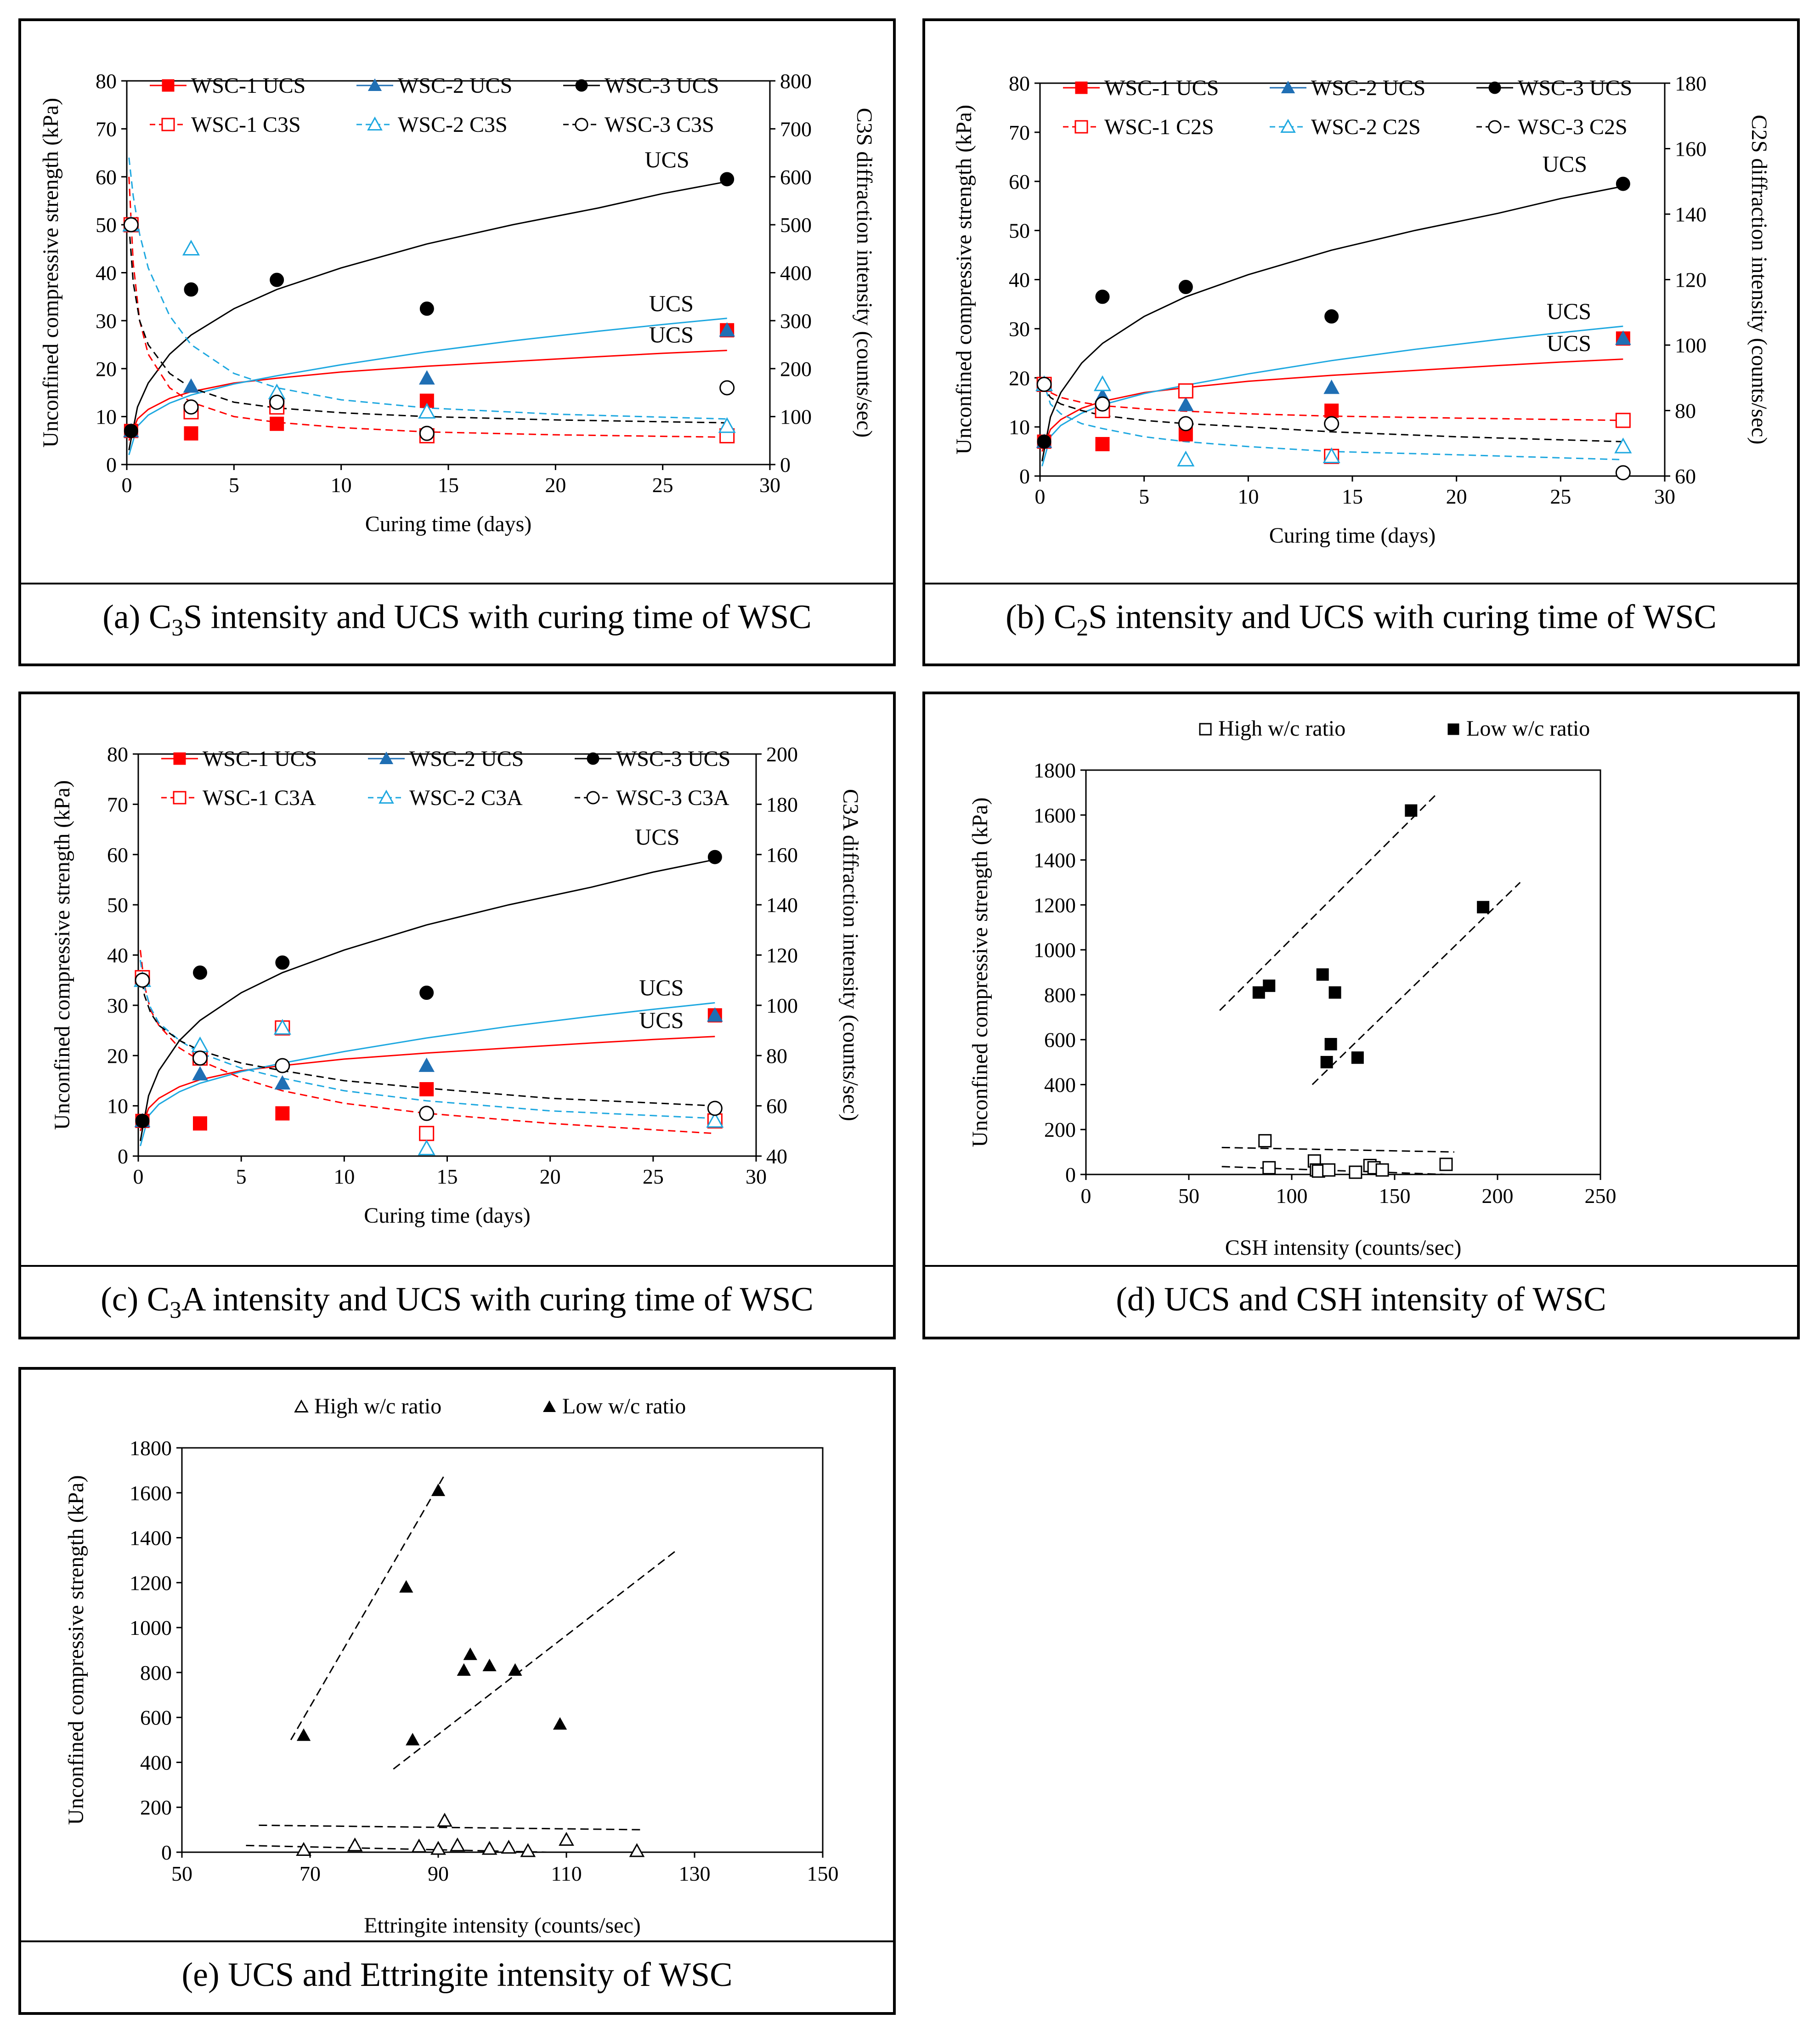  I want to click on y-tick-label: 800, so click(156, 1672).